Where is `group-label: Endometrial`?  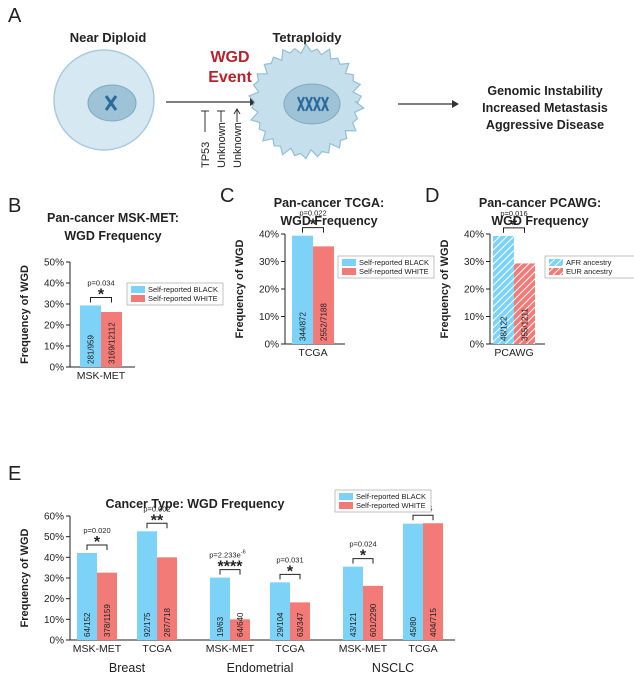
group-label: Endometrial is located at coordinates (260, 668).